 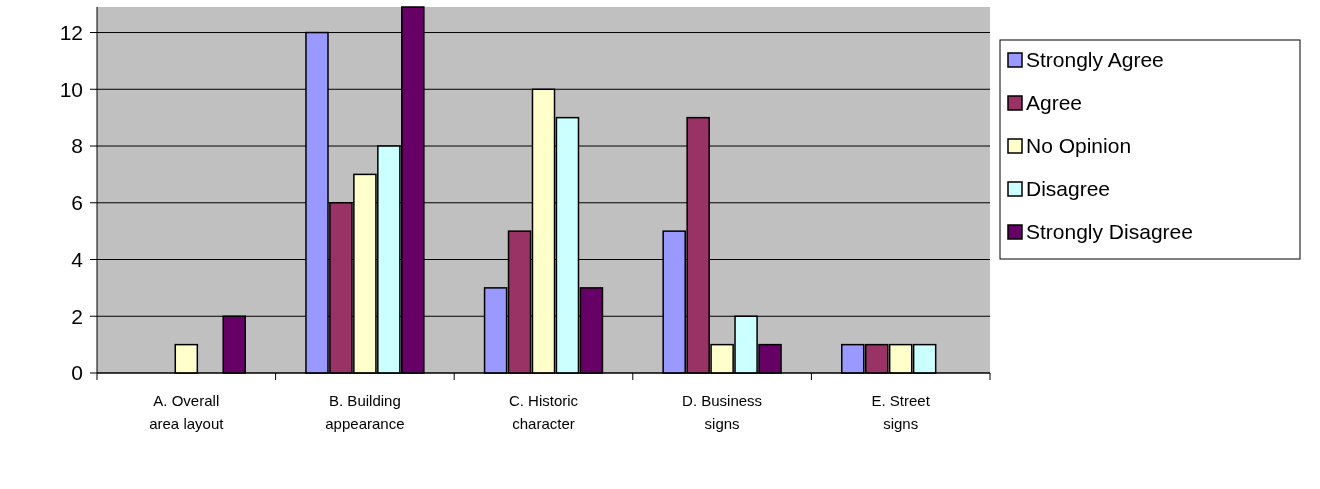 What do you see at coordinates (1079, 146) in the screenshot?
I see `legend-label: No Opinion` at bounding box center [1079, 146].